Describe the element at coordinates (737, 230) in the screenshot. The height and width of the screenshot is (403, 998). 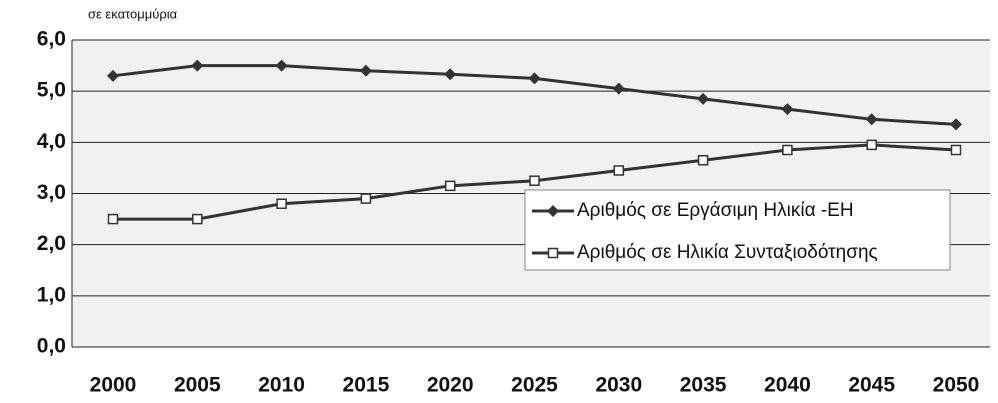
I see `legend-box` at that location.